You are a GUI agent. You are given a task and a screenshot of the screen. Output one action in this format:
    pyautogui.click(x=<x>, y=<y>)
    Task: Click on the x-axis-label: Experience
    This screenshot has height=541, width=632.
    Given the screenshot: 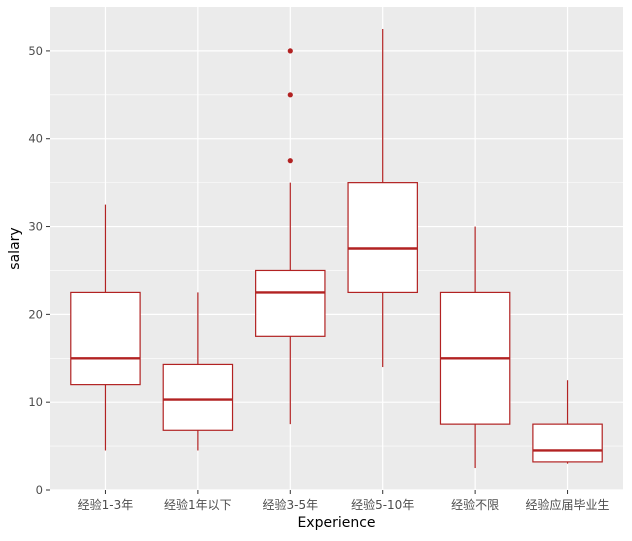 What is the action you would take?
    pyautogui.click(x=336, y=523)
    